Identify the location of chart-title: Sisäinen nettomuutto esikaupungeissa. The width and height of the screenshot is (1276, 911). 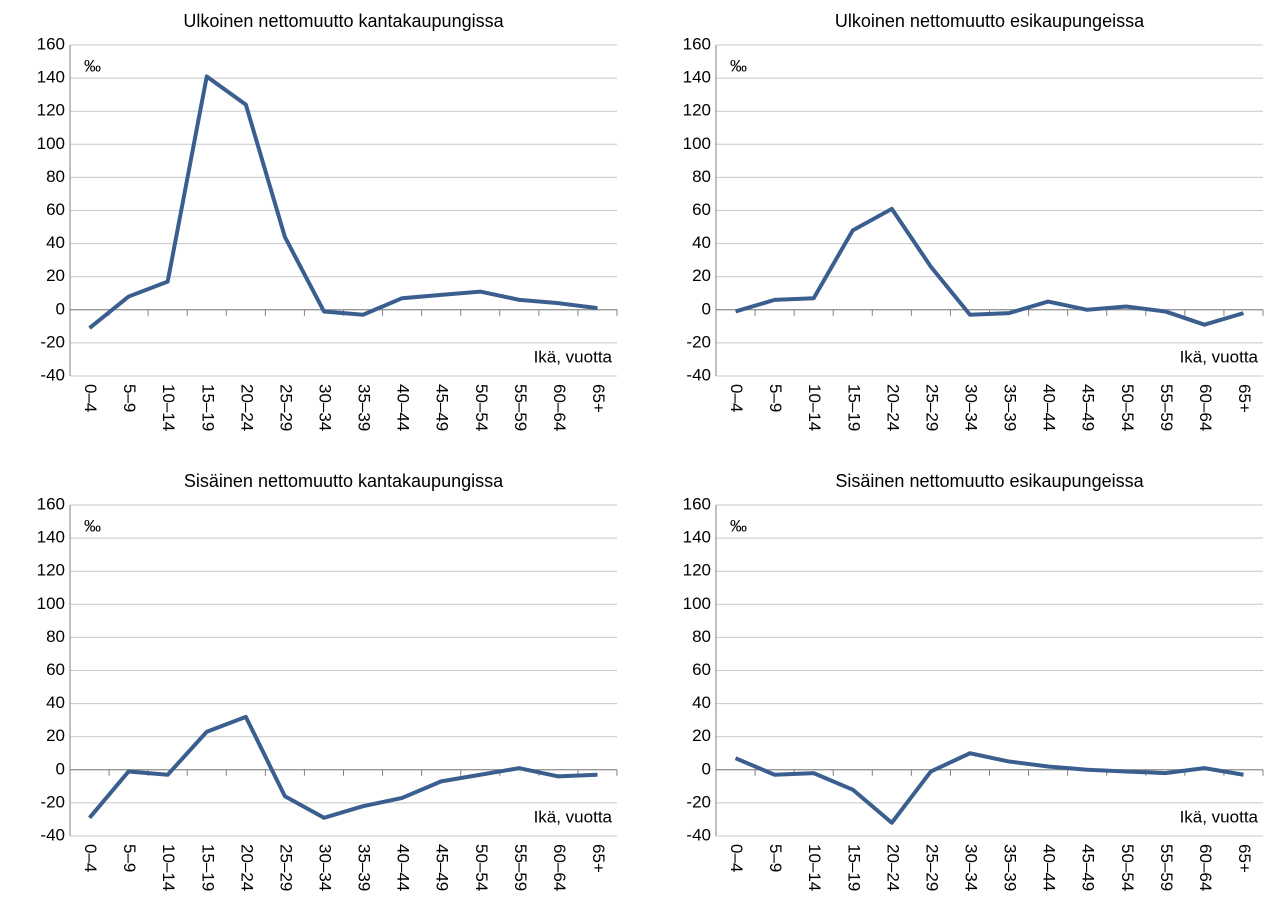
(989, 481).